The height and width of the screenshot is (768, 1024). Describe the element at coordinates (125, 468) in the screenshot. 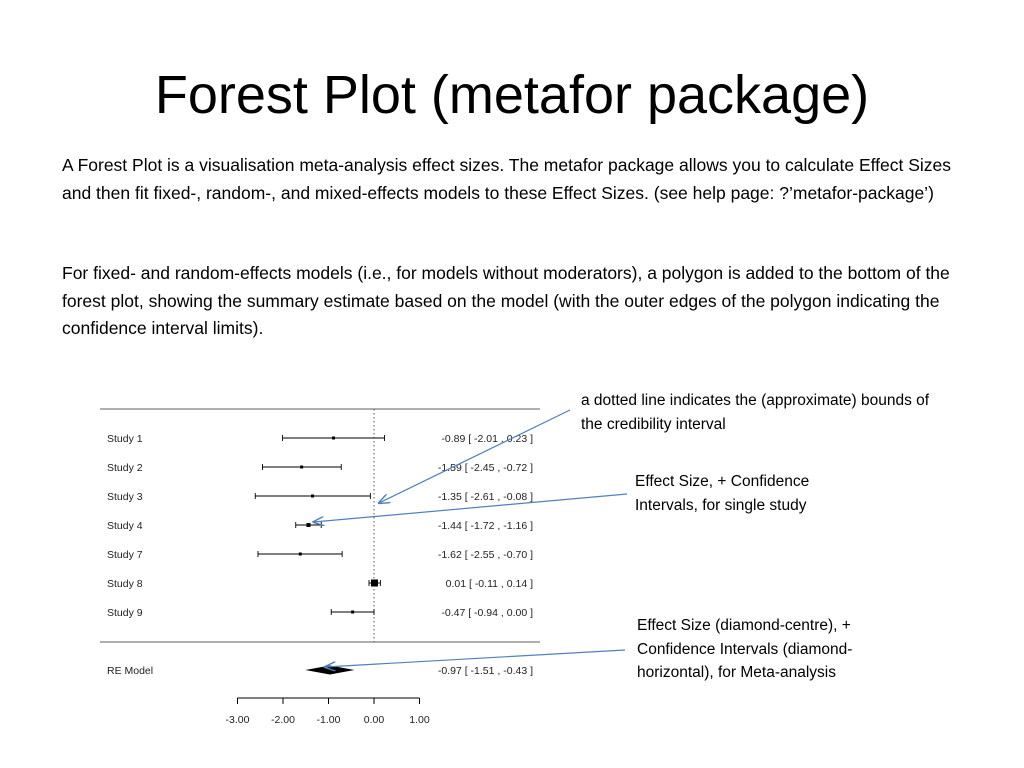

I see `study-label: Study 2` at that location.